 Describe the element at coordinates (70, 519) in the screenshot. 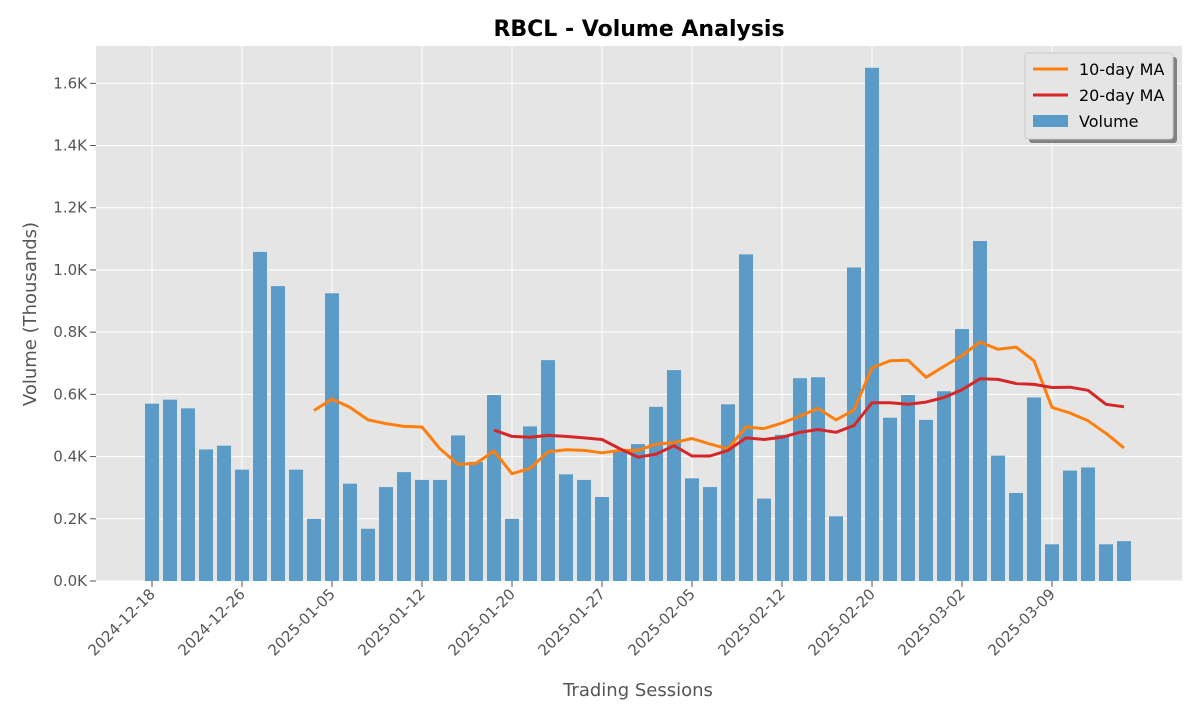

I see `y-tick-label: 0.2K` at that location.